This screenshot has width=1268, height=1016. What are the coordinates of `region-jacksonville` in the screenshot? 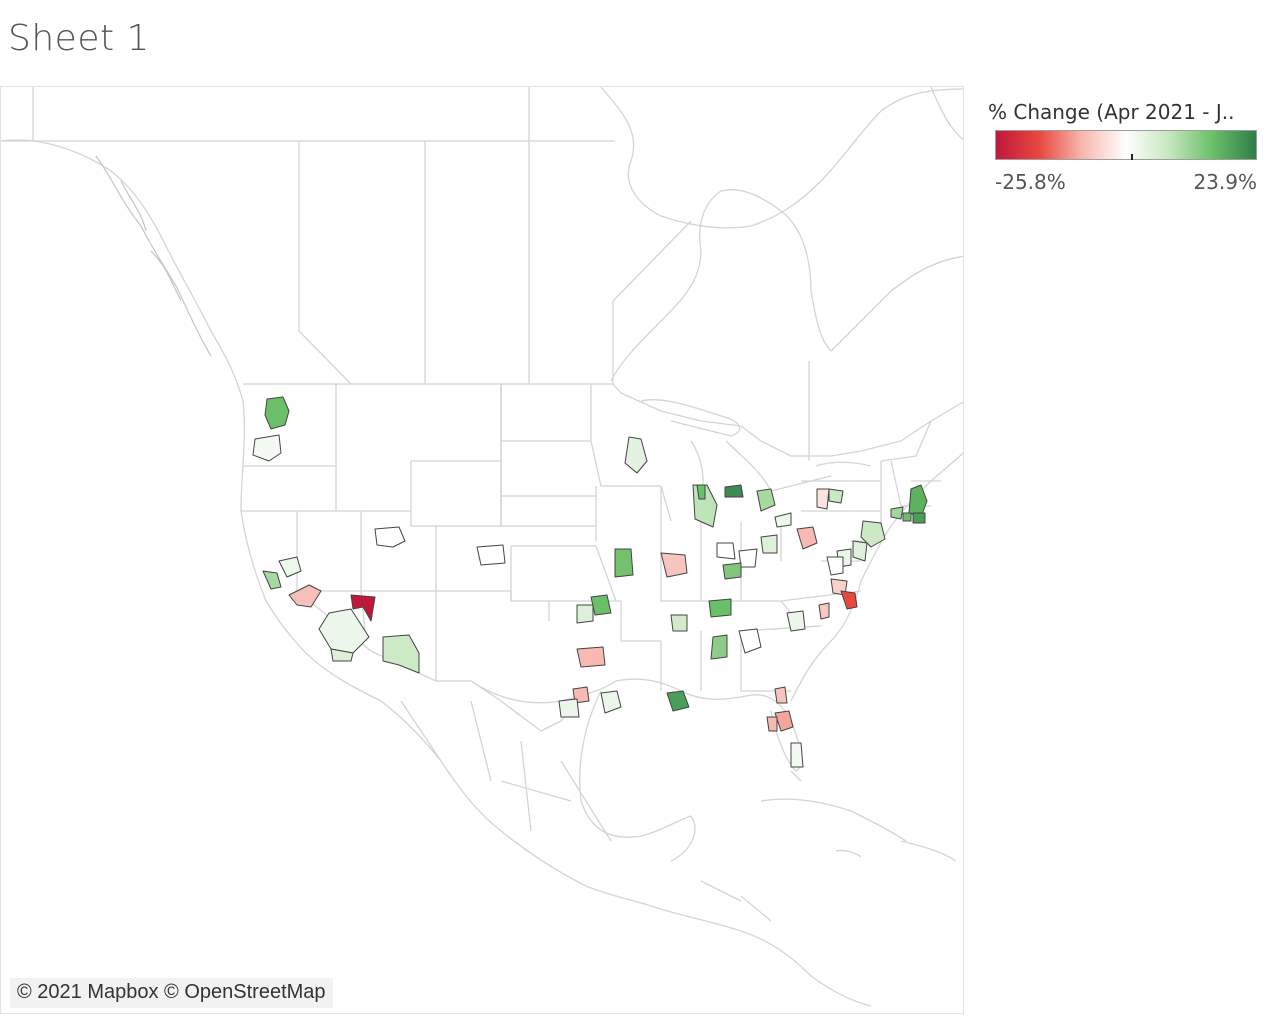 It's located at (781, 695).